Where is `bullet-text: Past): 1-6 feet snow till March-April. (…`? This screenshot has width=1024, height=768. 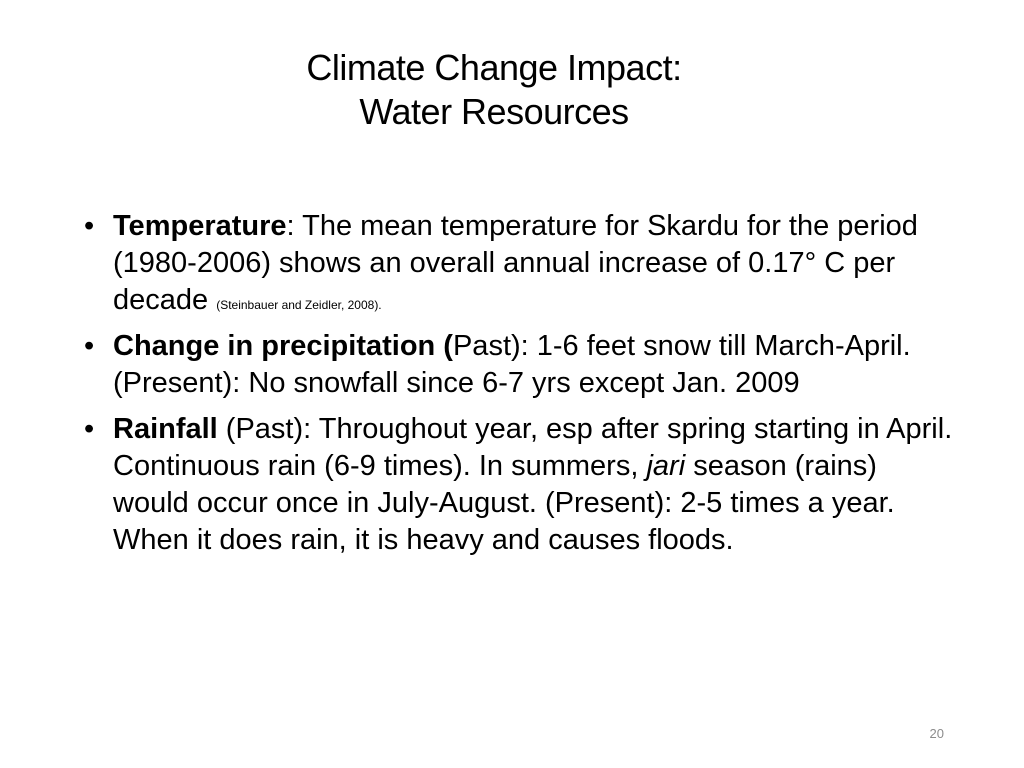 bullet-text: Past): 1-6 feet snow till March-April. (… is located at coordinates (512, 364).